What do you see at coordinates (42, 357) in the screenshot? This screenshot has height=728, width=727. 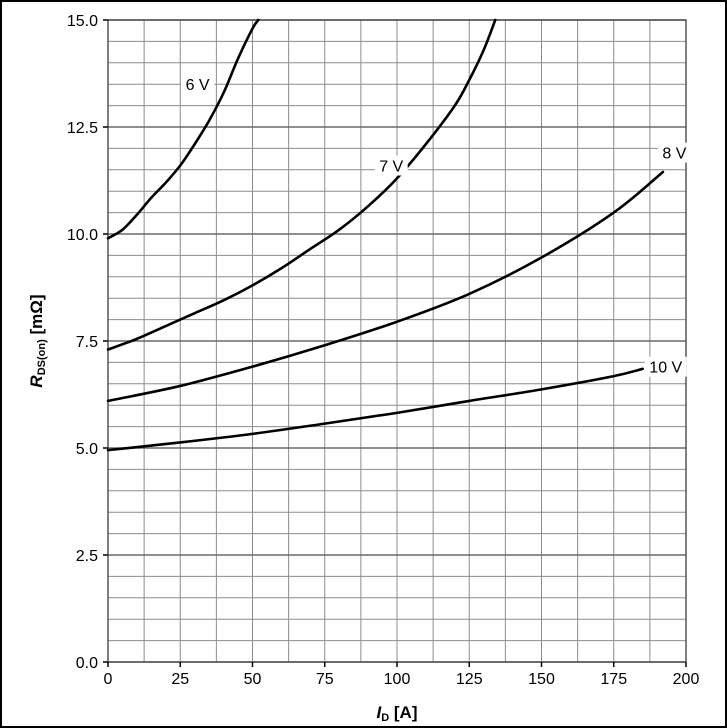 I see `y-axis-subscript: DS(on)` at bounding box center [42, 357].